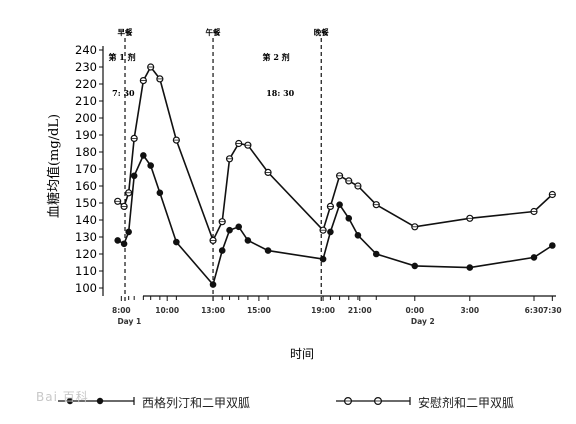 This screenshot has width=576, height=424. What do you see at coordinates (86, 186) in the screenshot?
I see `y-tick-label: 160` at bounding box center [86, 186].